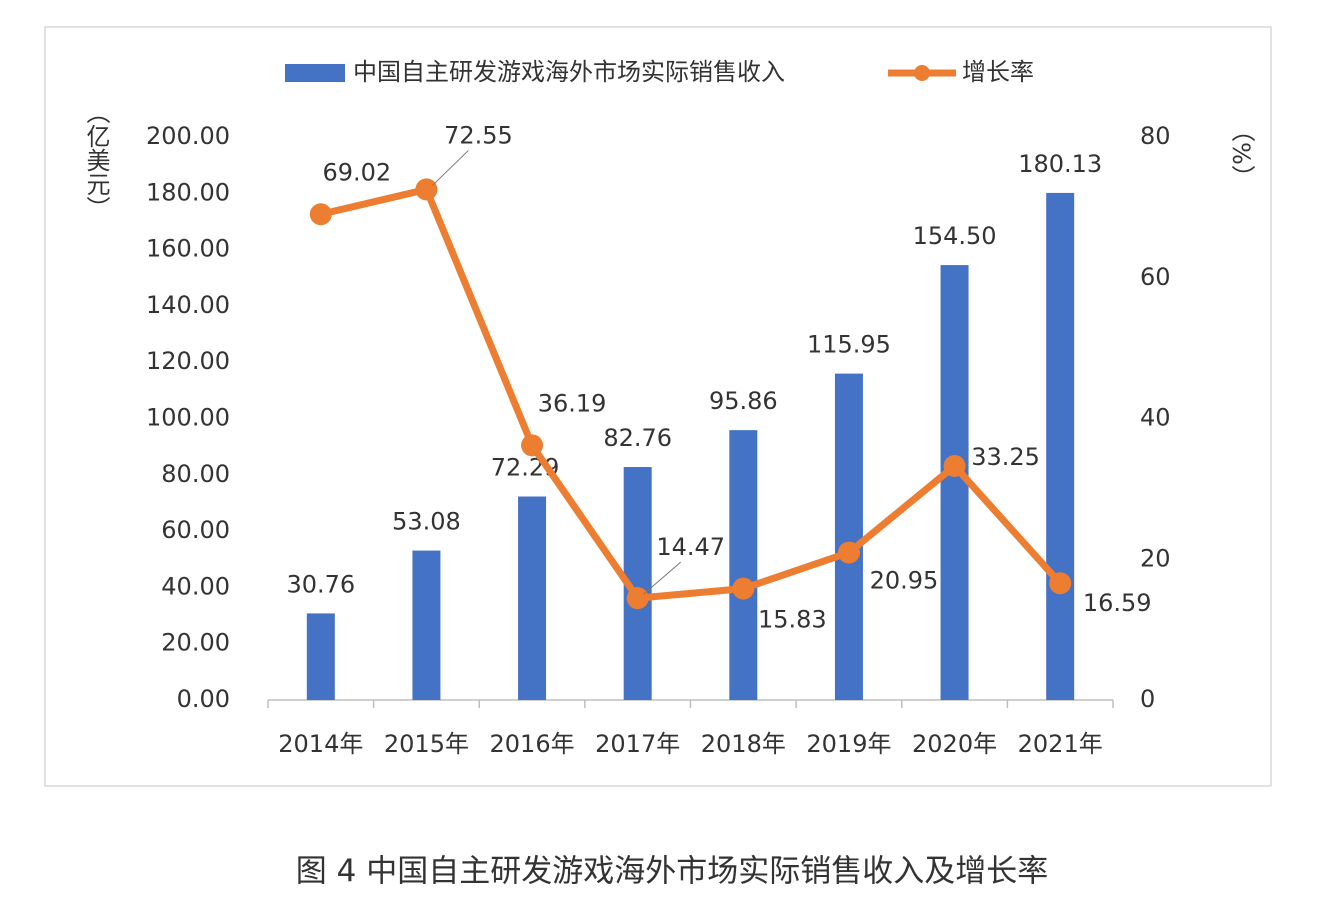 The height and width of the screenshot is (914, 1326). I want to click on legend-marker, so click(922, 73).